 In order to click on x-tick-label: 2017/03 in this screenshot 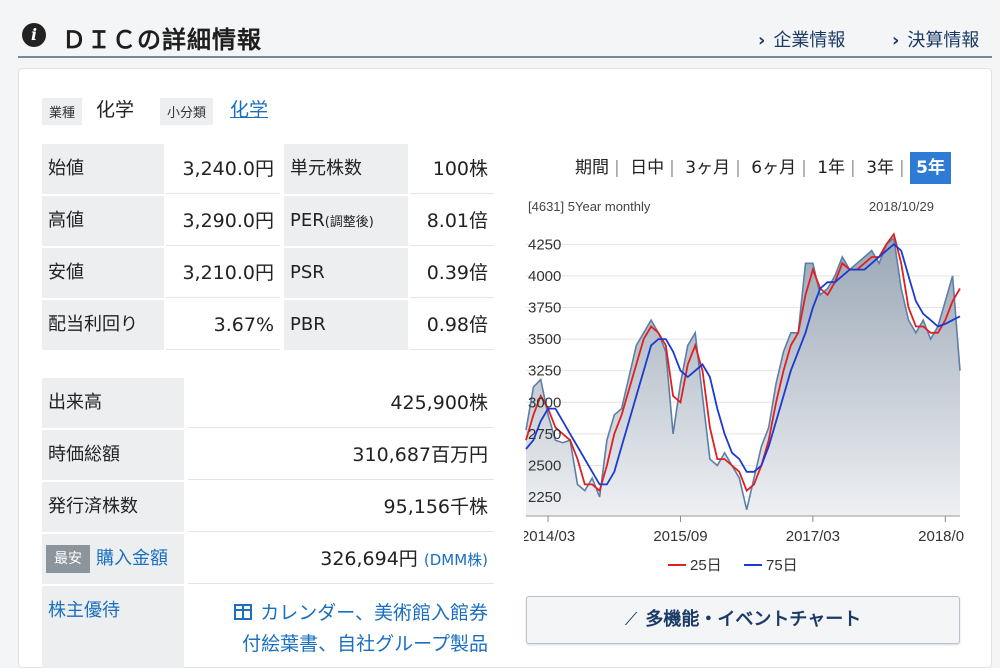, I will do `click(813, 536)`.